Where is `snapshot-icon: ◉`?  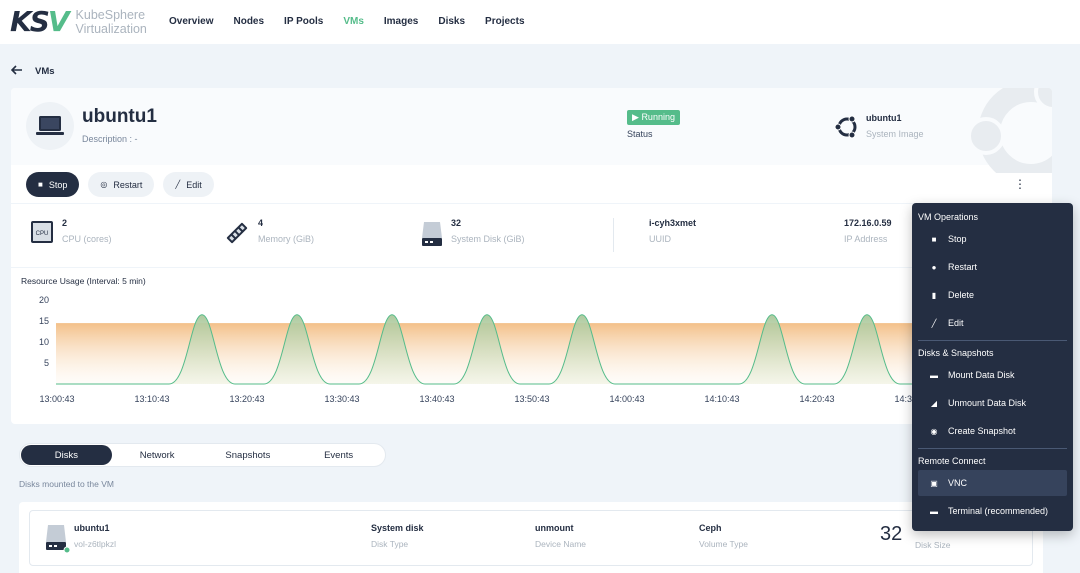
snapshot-icon: ◉ is located at coordinates (934, 431).